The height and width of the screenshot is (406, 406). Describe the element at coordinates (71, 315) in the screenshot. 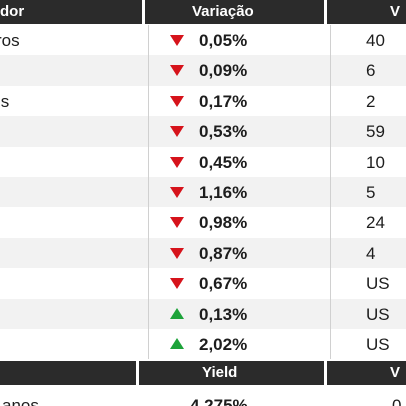

I see `row-name: WTI` at that location.